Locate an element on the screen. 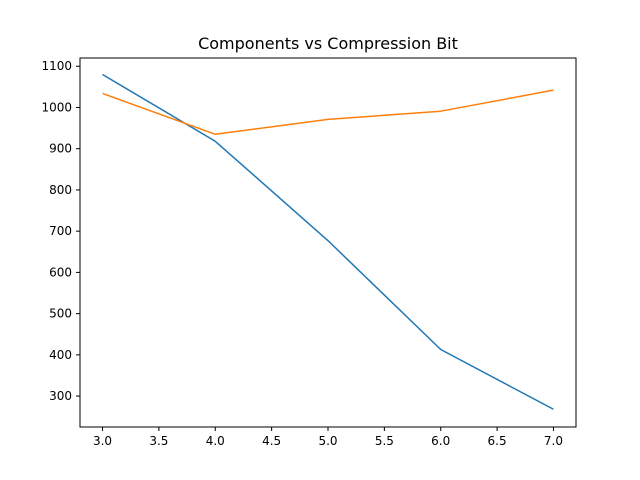  x-tick-label: 4.0 is located at coordinates (215, 441).